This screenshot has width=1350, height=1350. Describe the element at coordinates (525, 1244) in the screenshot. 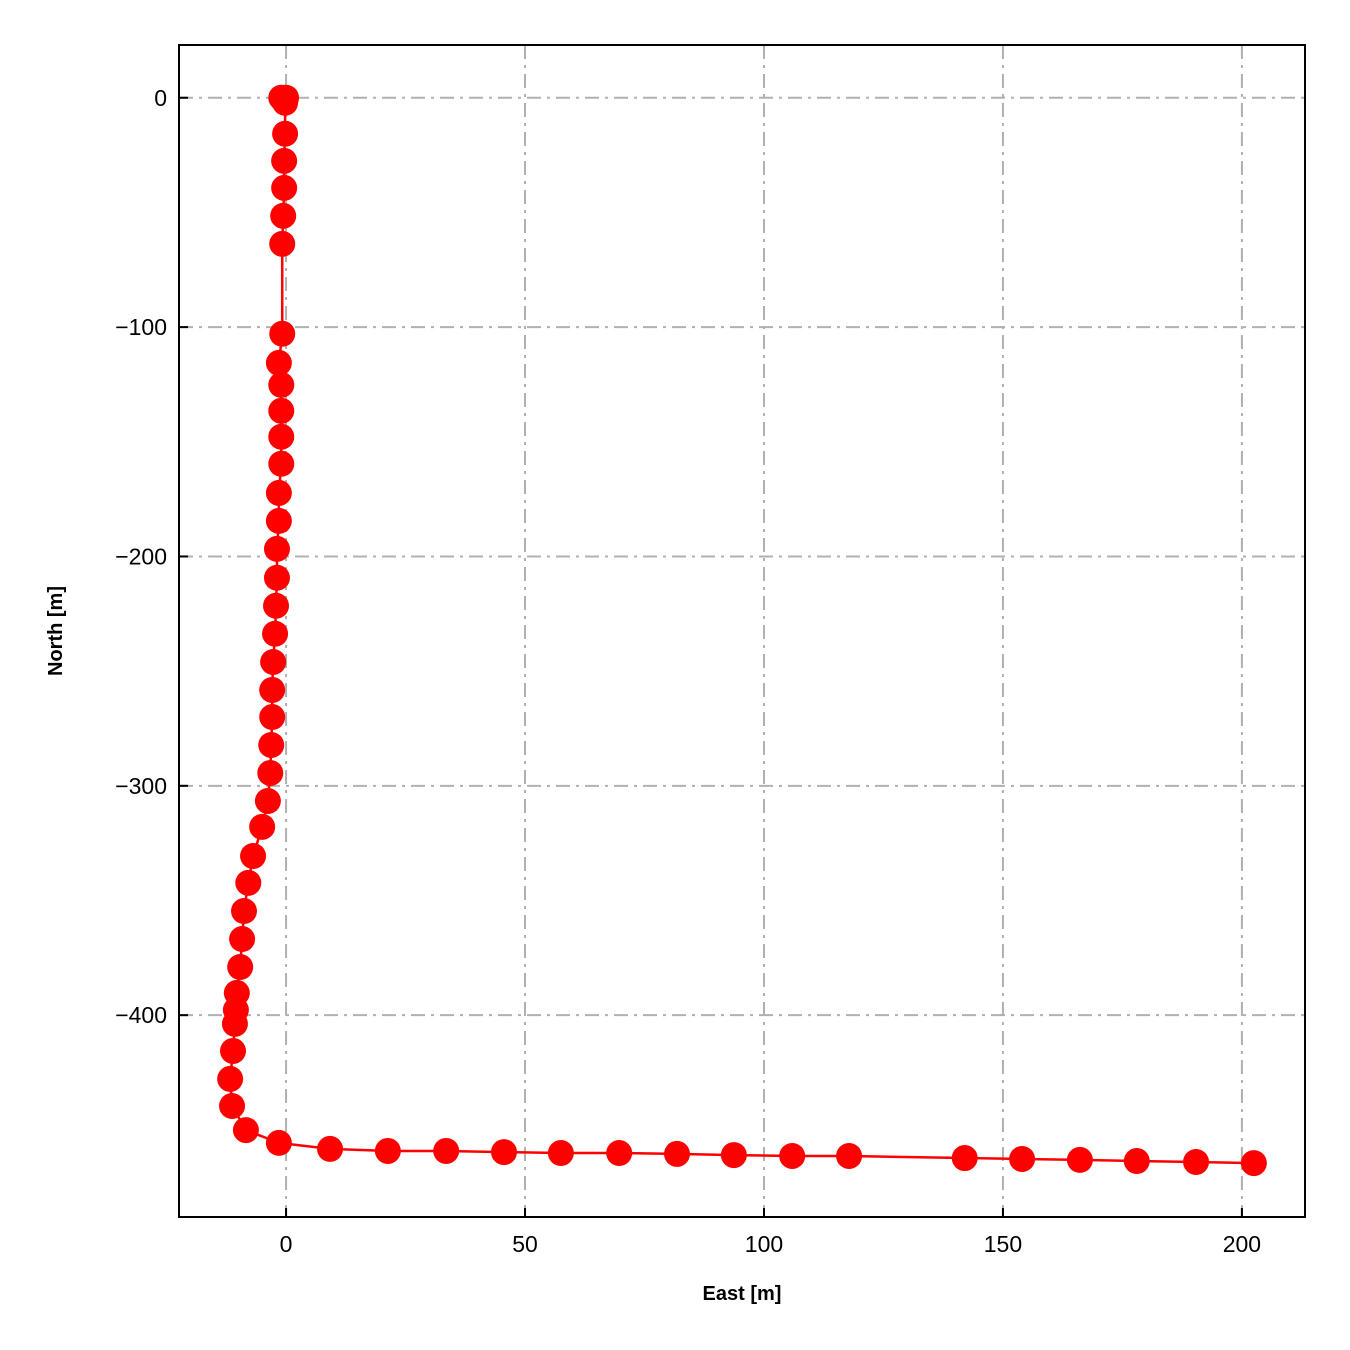

I see `x-tick-label: 50` at that location.